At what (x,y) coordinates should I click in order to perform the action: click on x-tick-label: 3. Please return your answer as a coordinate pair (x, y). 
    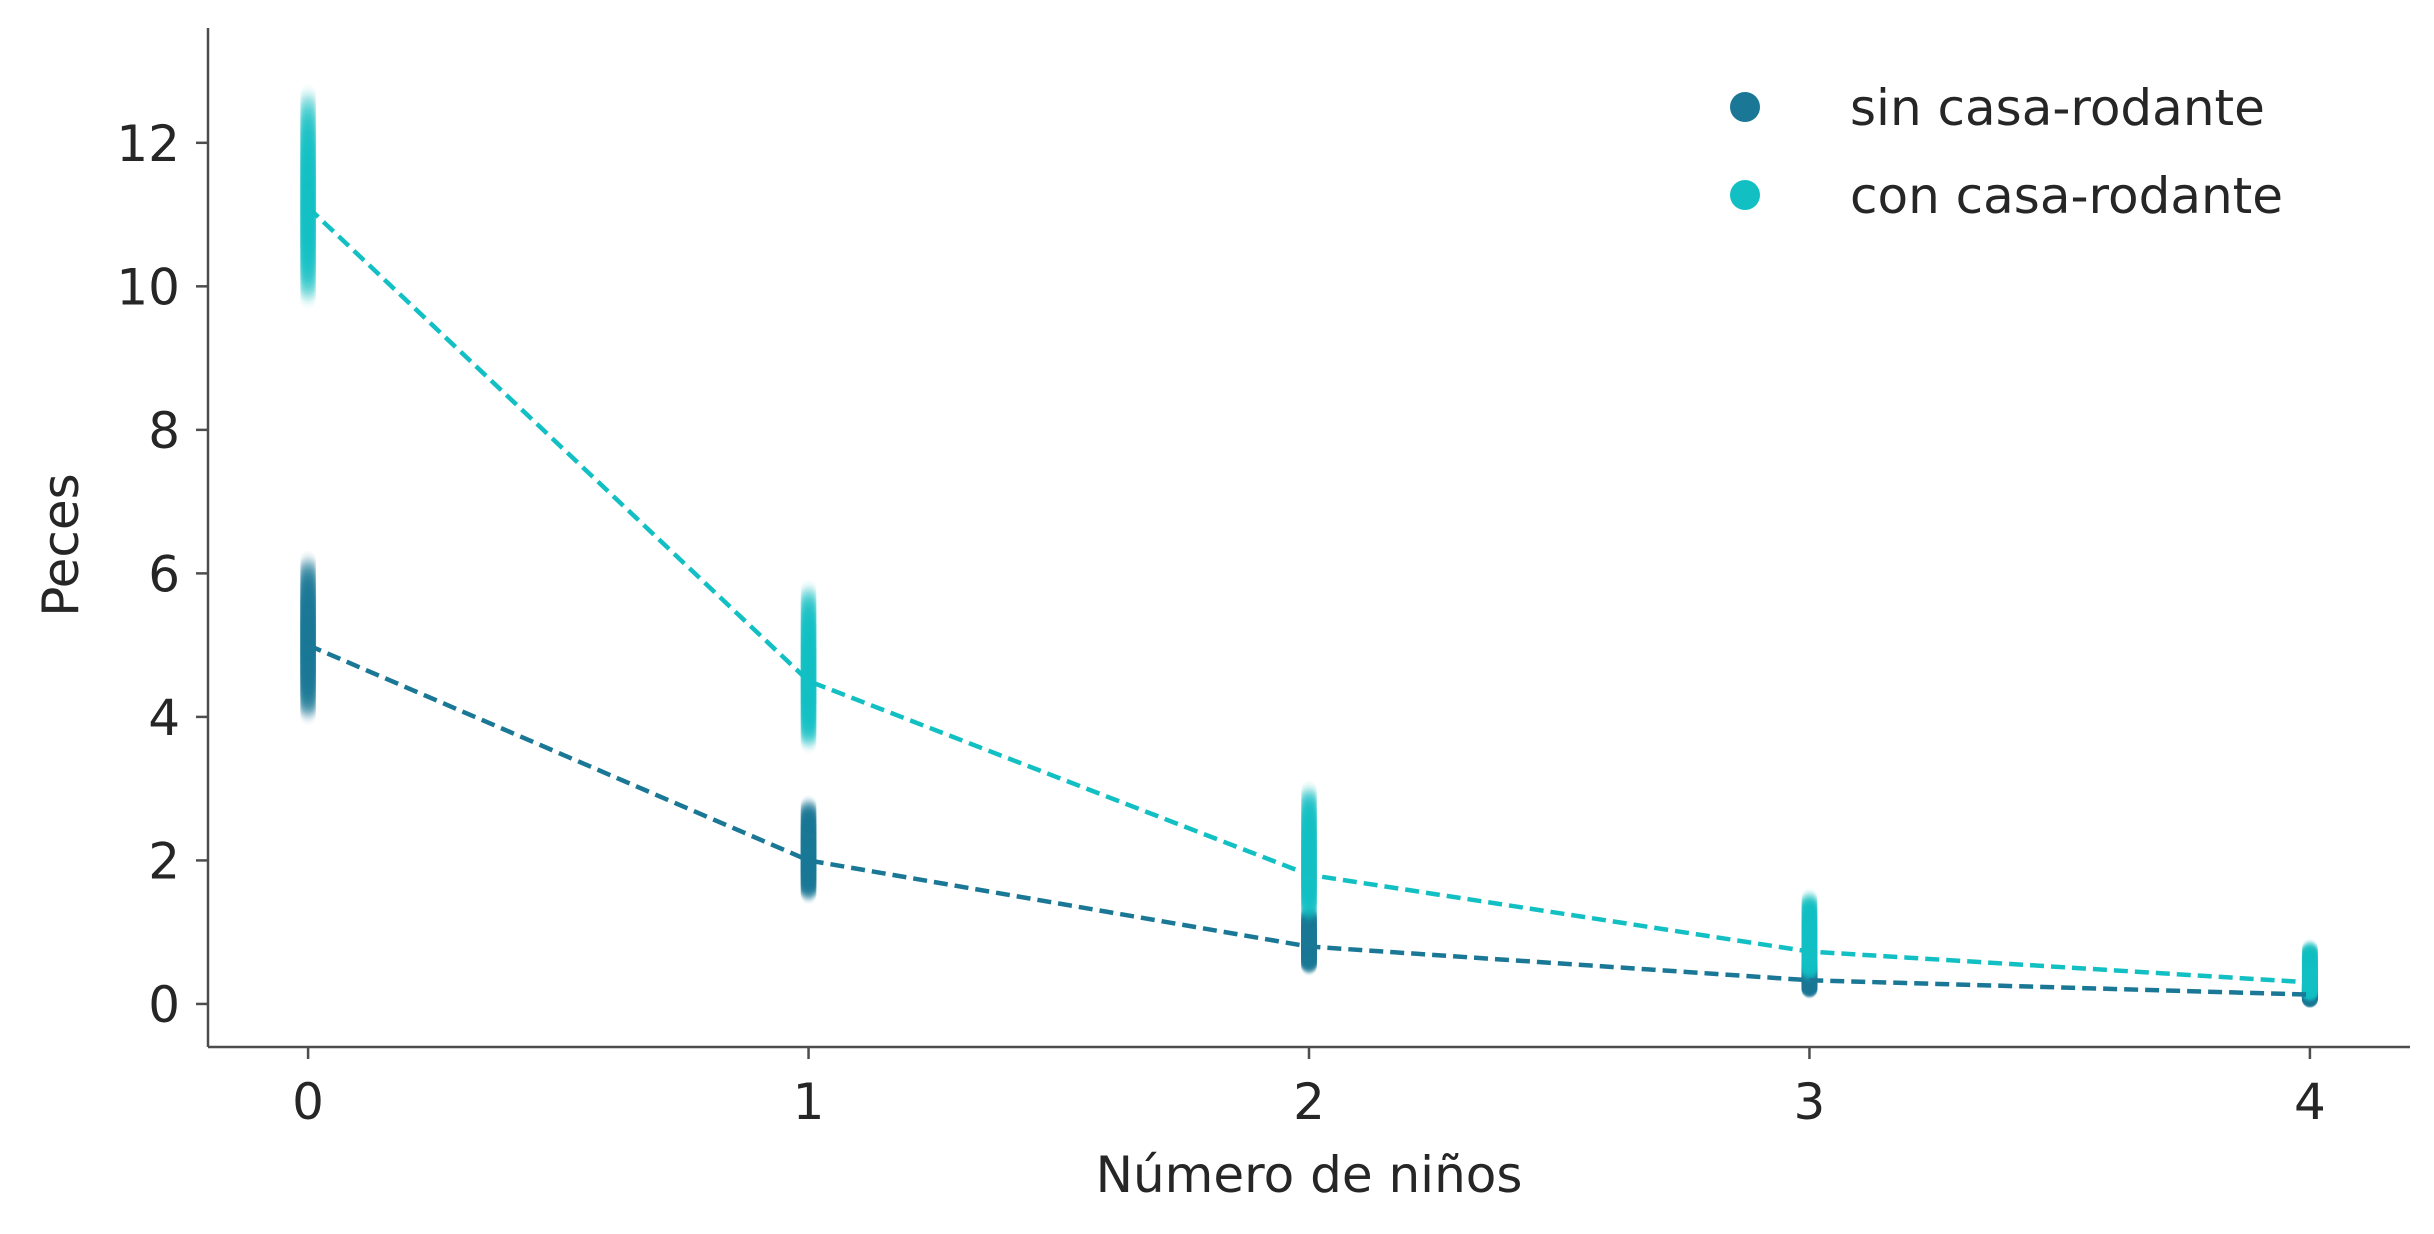
    Looking at the image, I should click on (1810, 1102).